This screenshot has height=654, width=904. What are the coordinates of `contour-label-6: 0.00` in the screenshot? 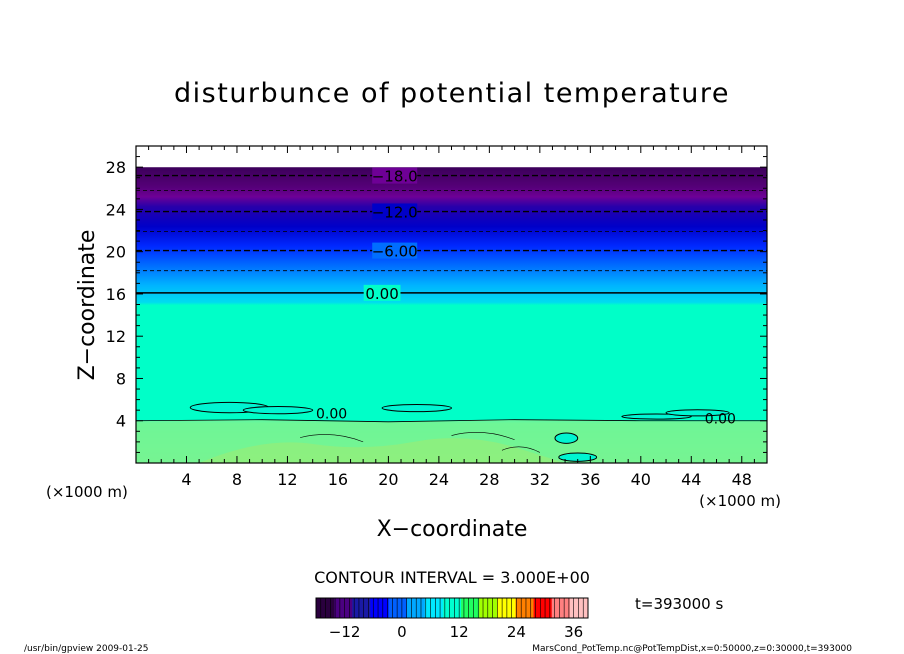 It's located at (381, 294).